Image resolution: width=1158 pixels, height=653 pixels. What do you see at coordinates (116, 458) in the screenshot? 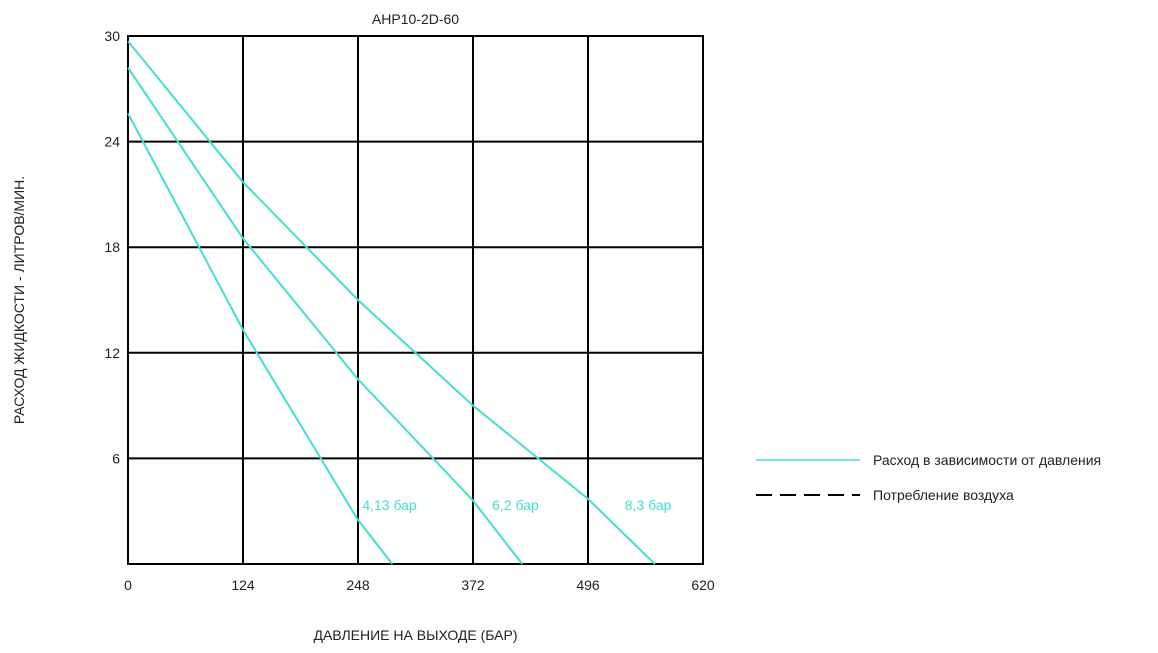
I see `y-tick-label: 6` at bounding box center [116, 458].